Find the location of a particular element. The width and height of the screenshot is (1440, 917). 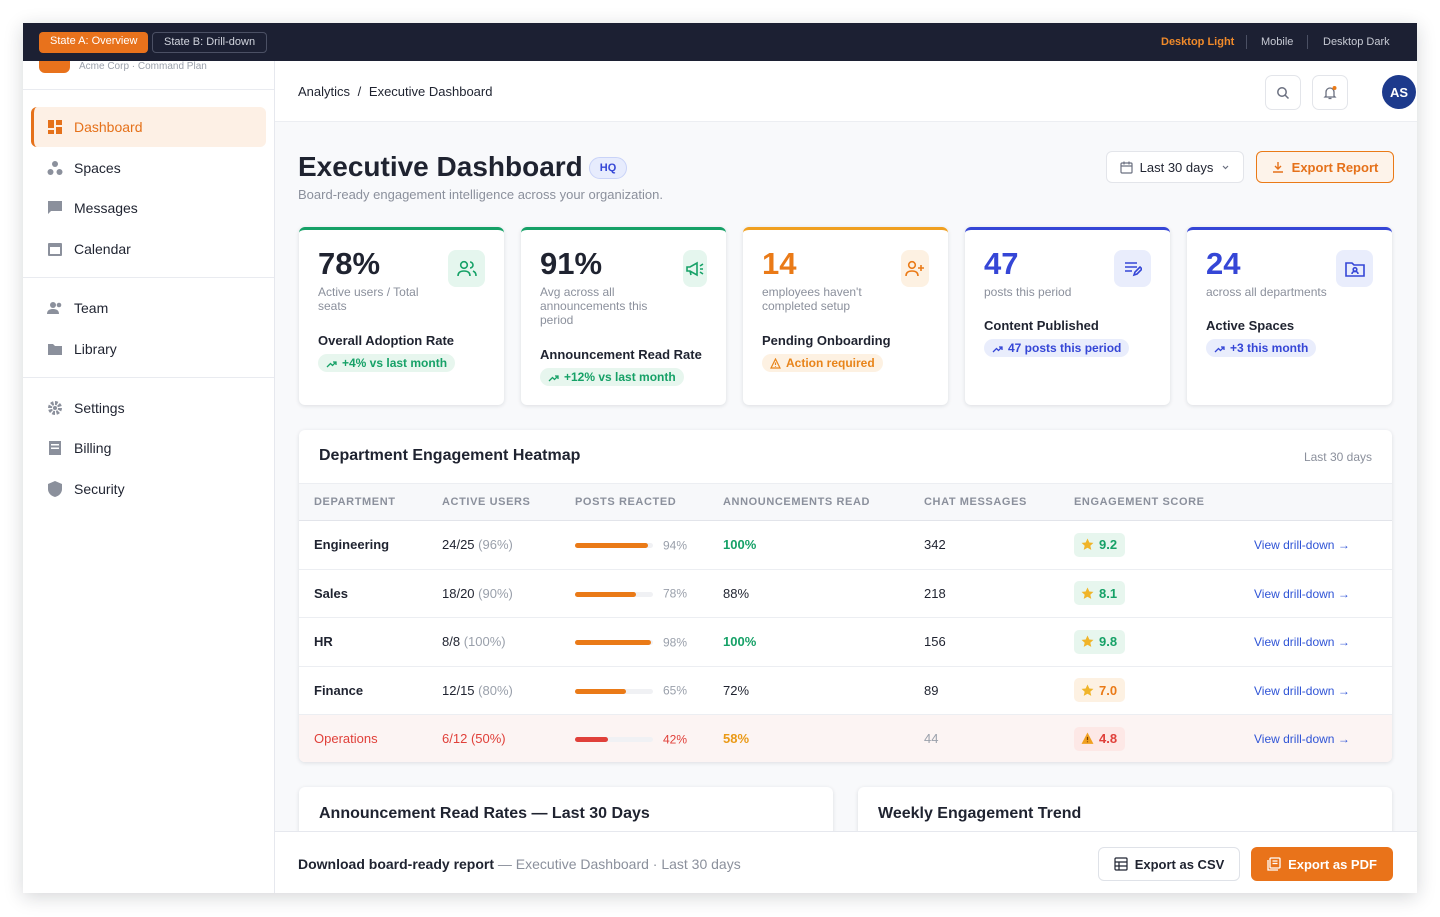

active-share: (50%) is located at coordinates (488, 739).